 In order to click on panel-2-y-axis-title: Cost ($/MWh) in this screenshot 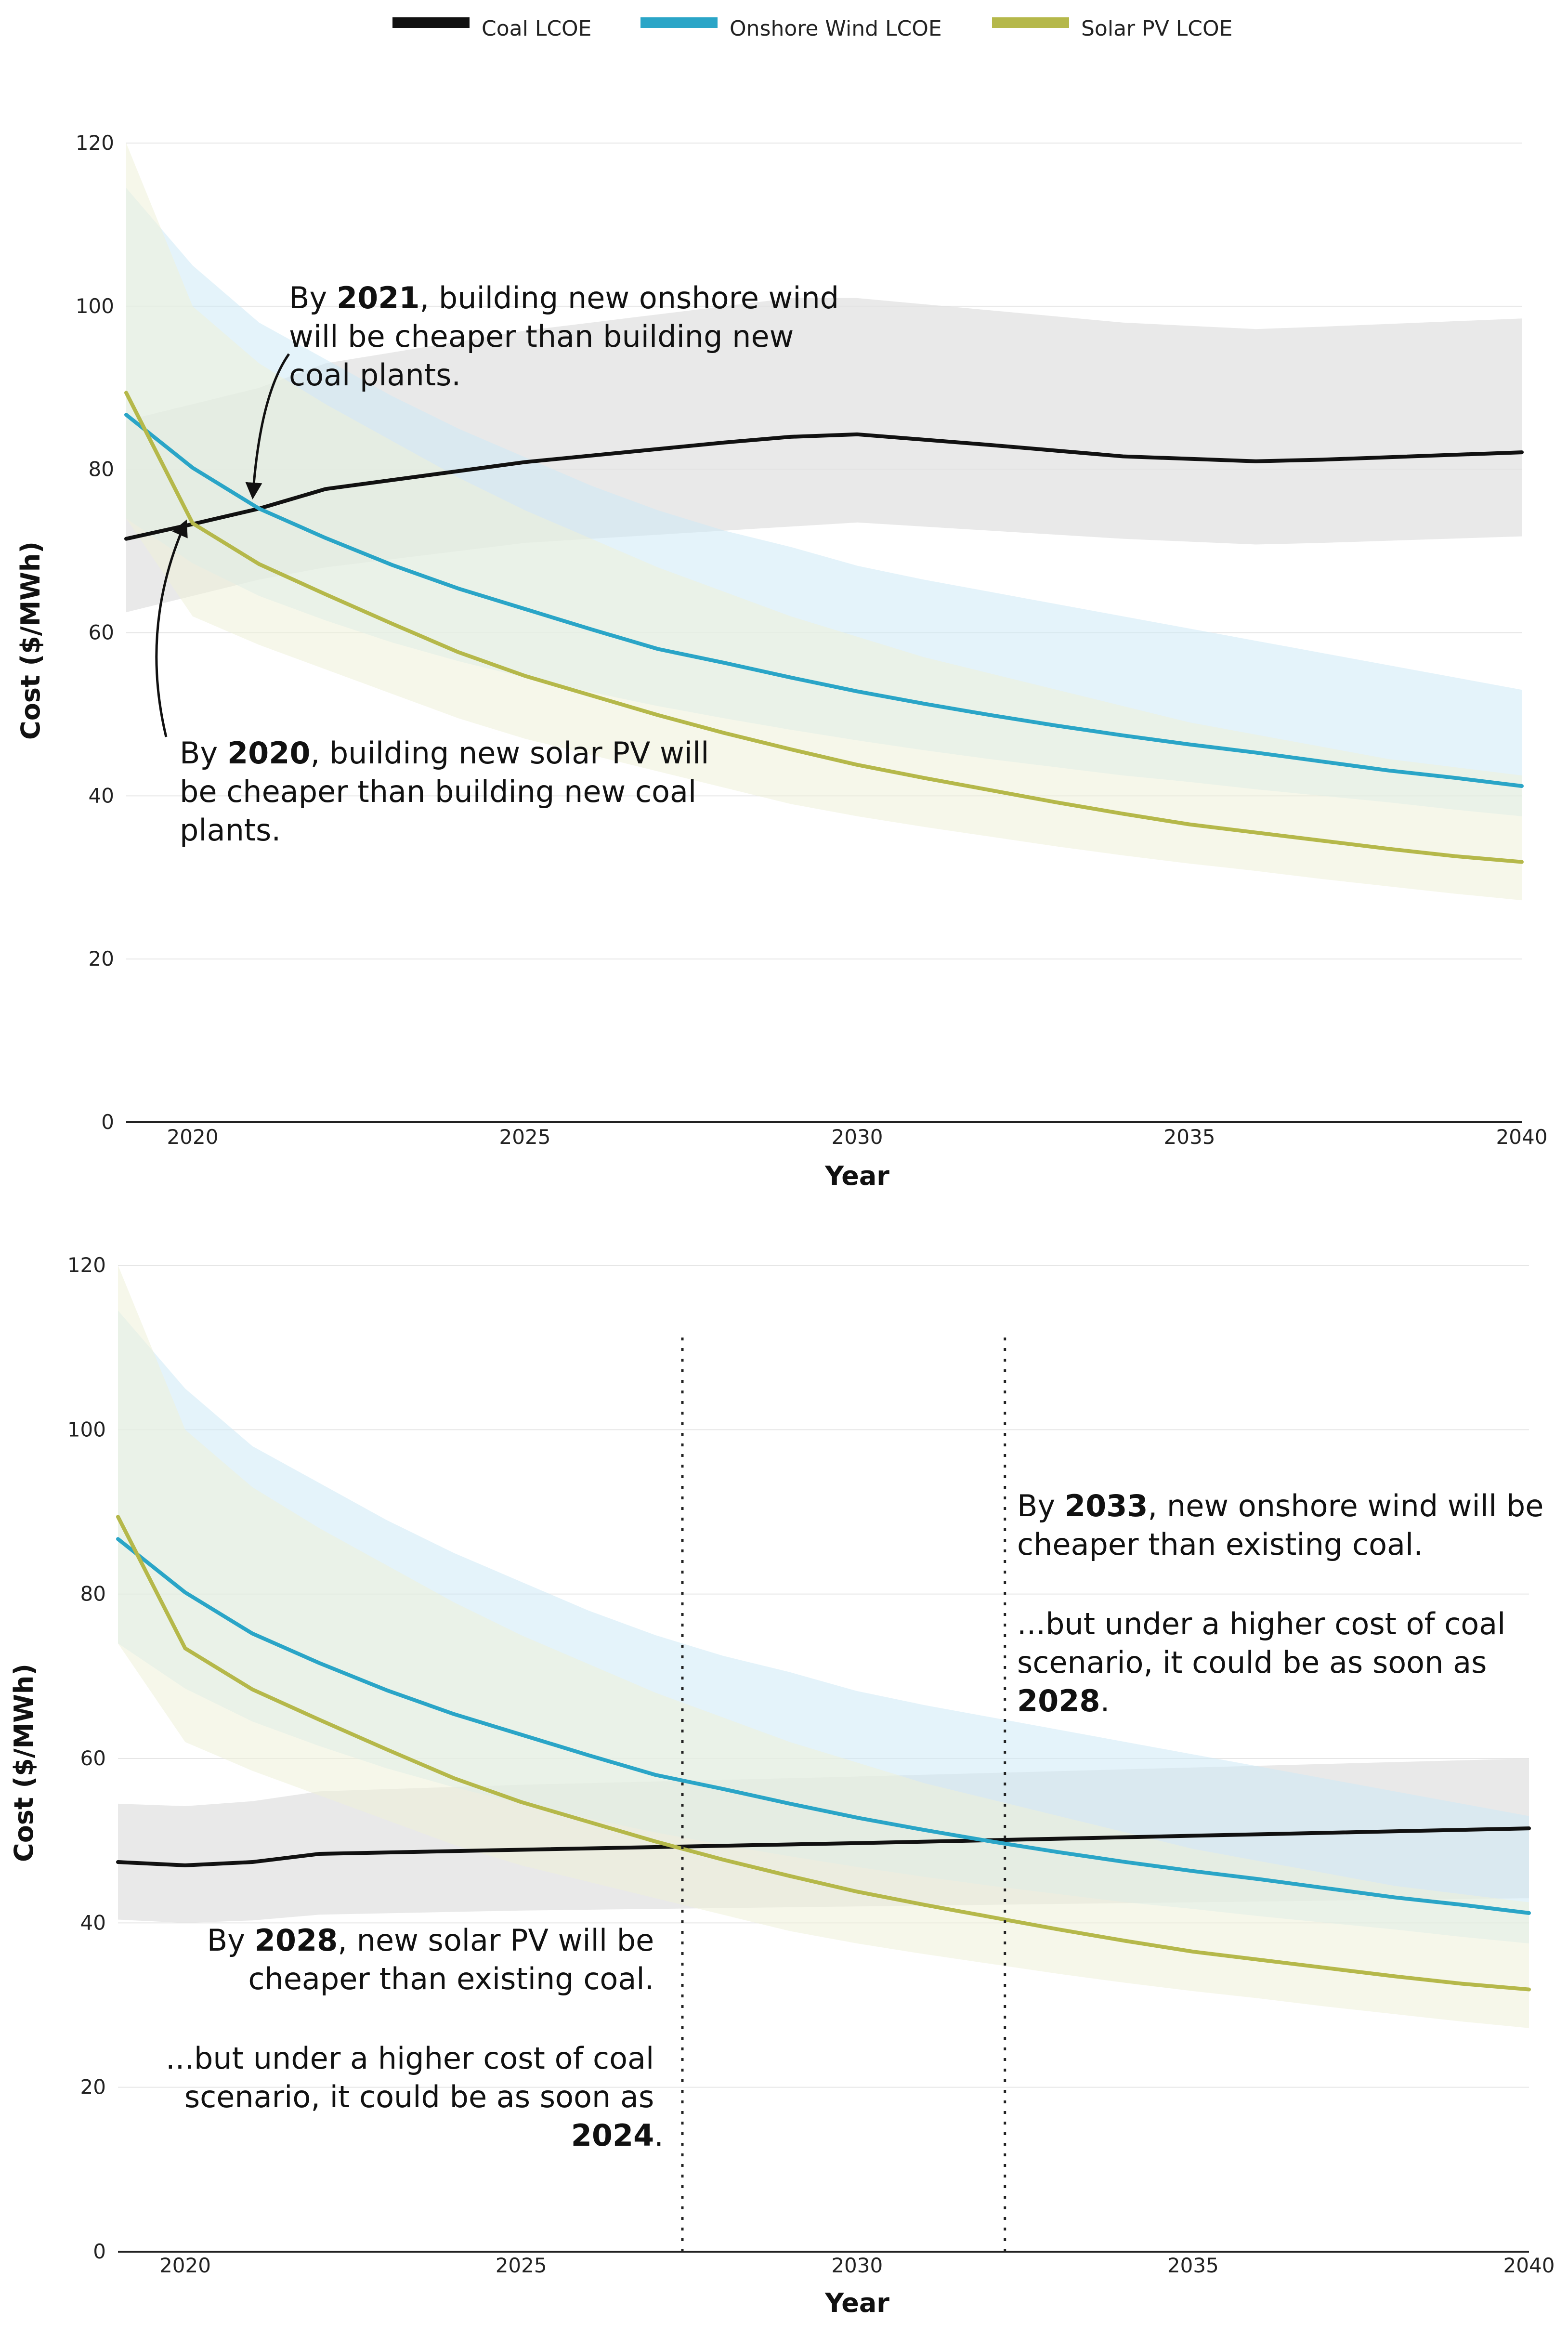, I will do `click(24, 1763)`.